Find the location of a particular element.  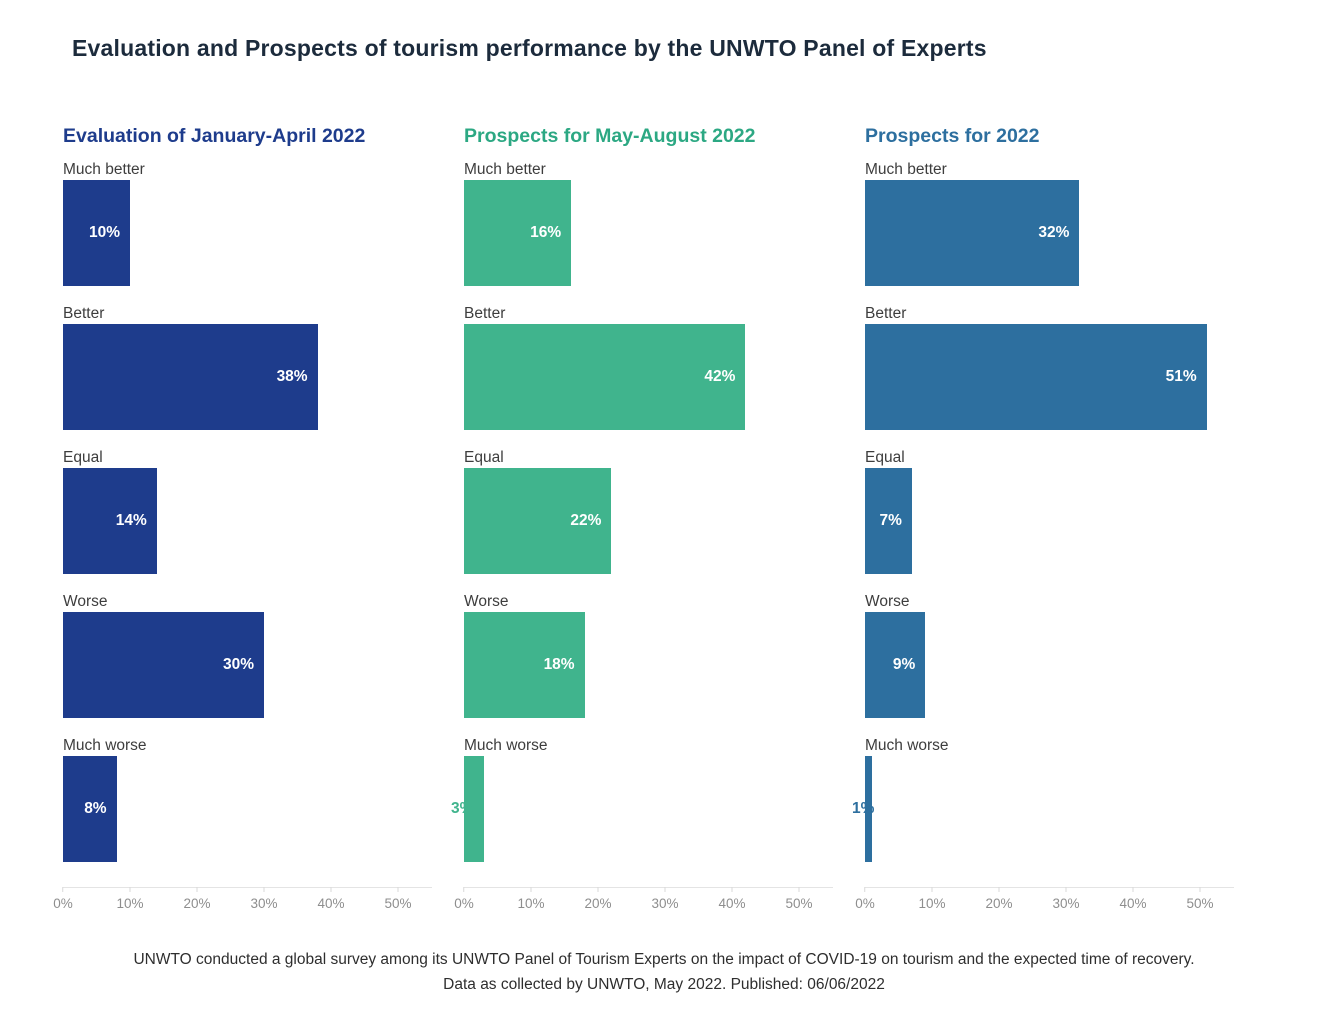

bar-track: 30% is located at coordinates (247, 665).